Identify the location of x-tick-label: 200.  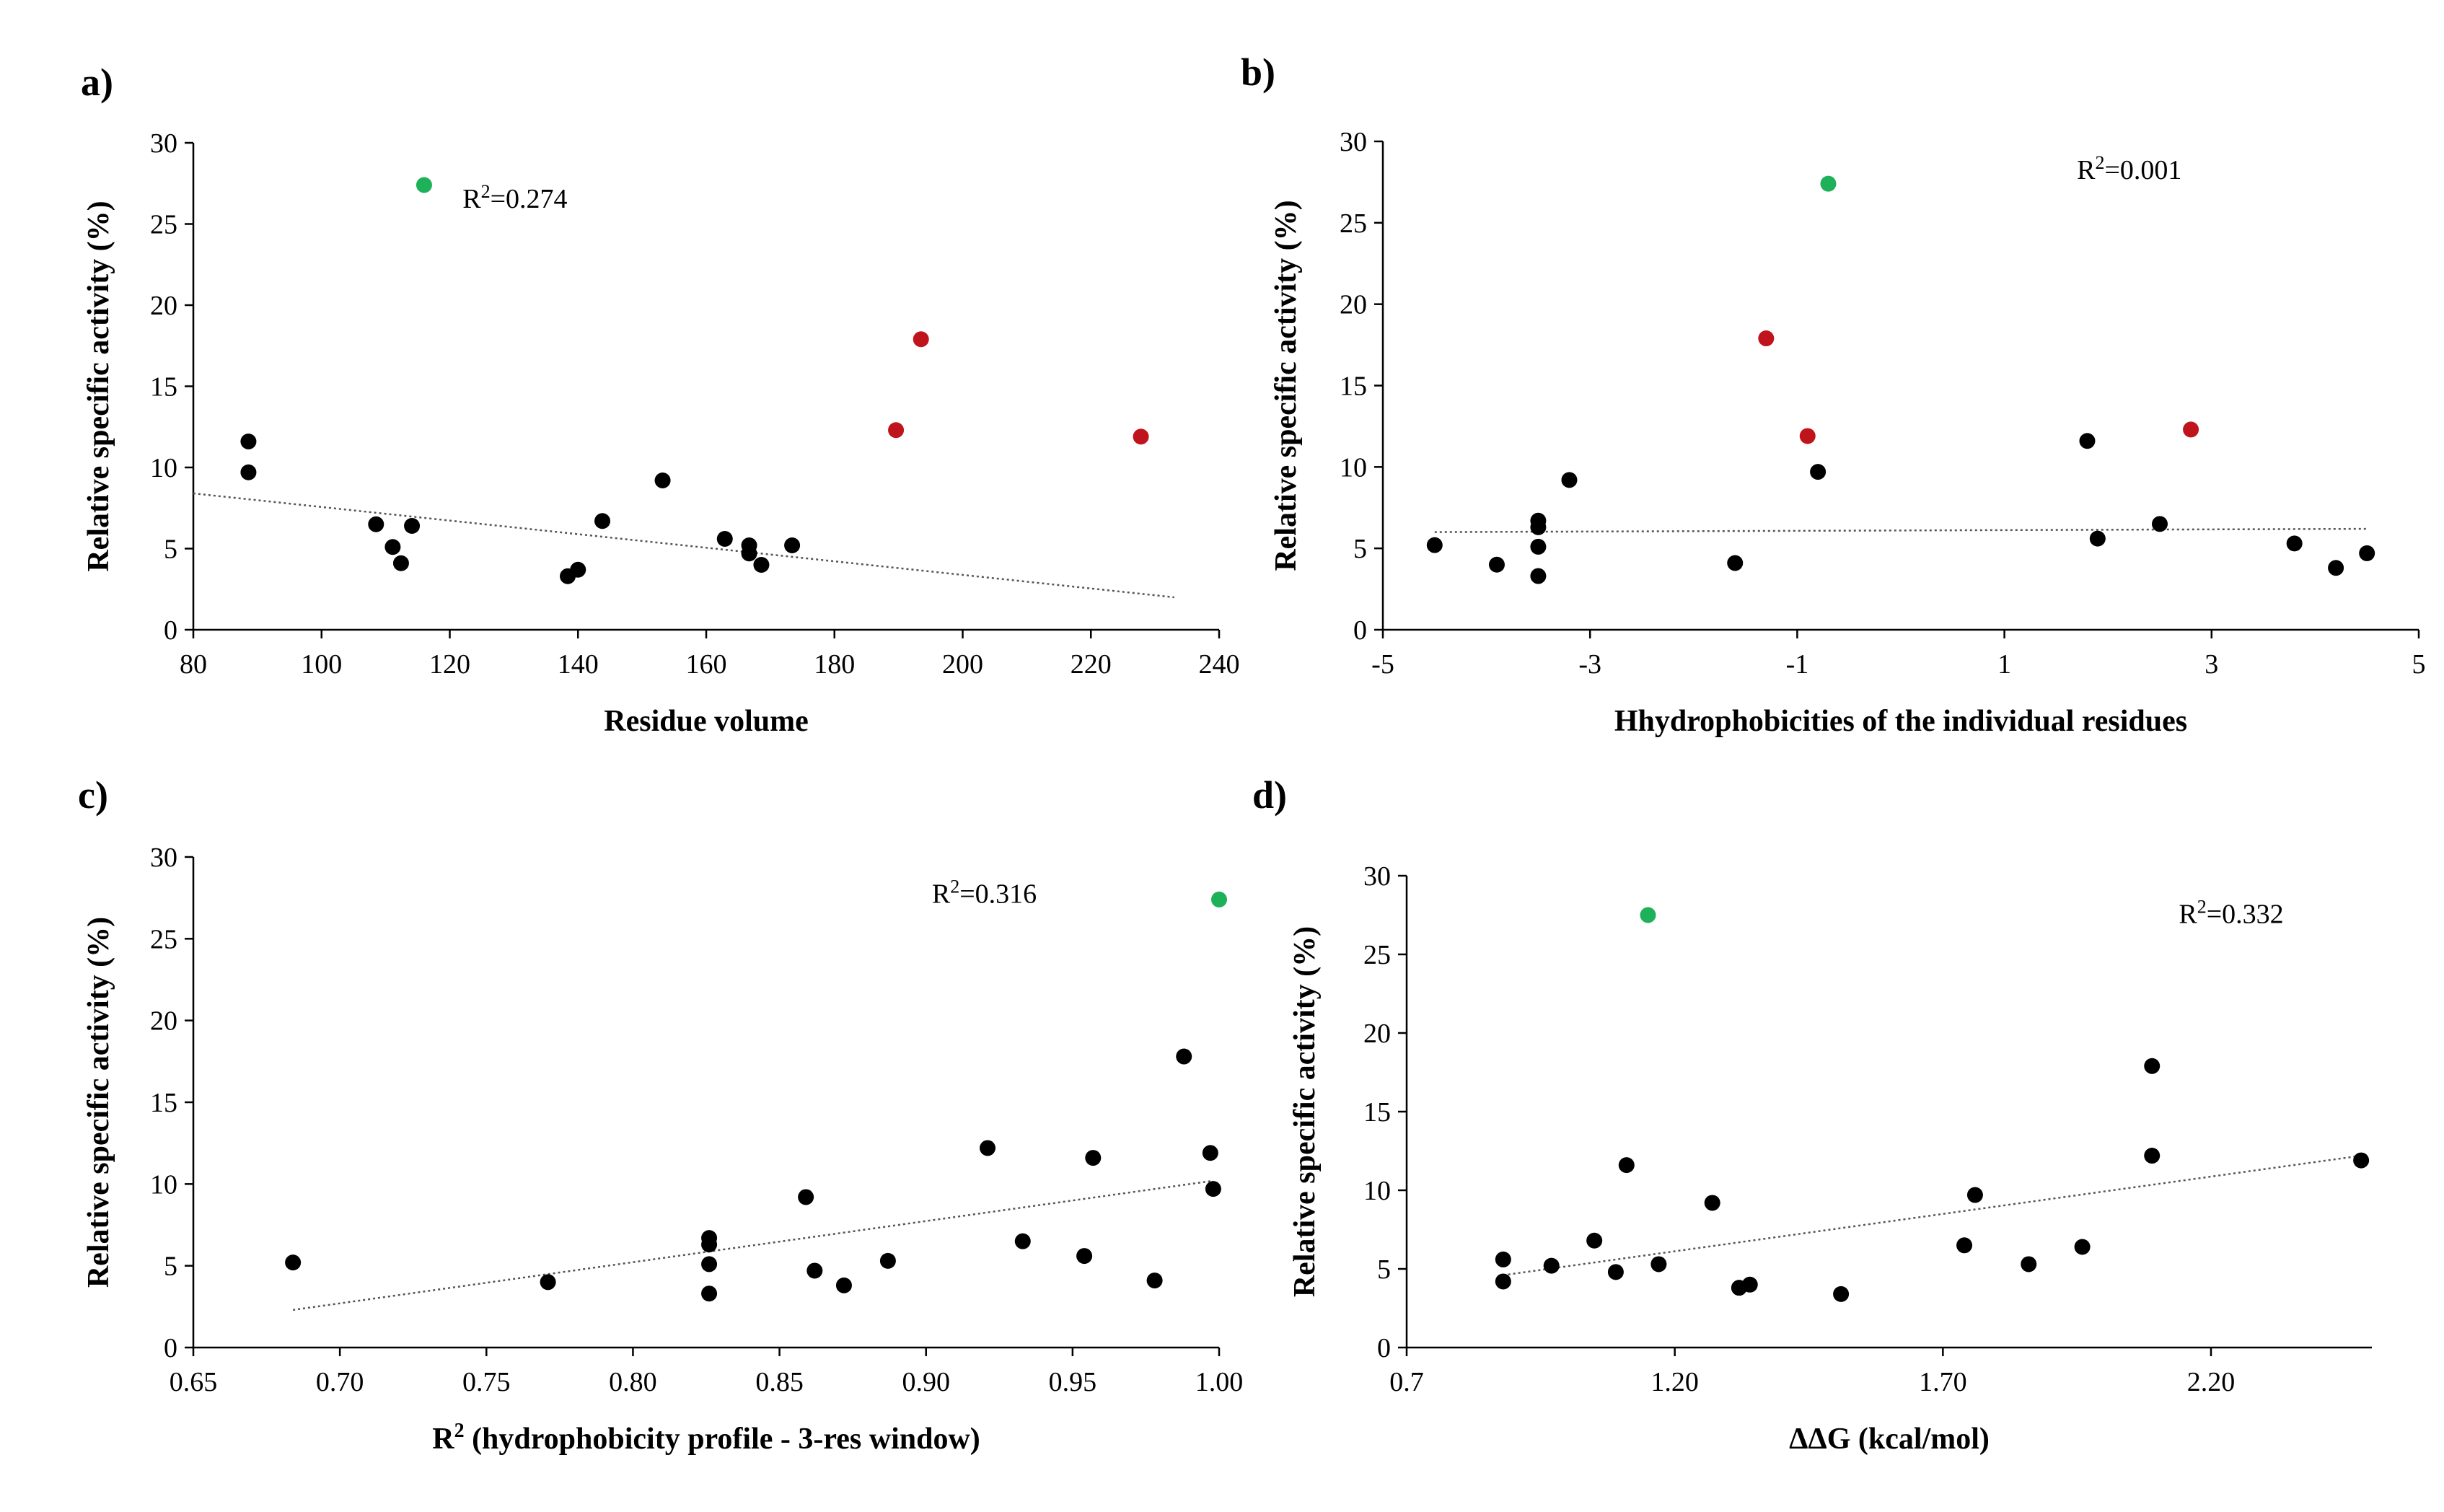
(962, 665).